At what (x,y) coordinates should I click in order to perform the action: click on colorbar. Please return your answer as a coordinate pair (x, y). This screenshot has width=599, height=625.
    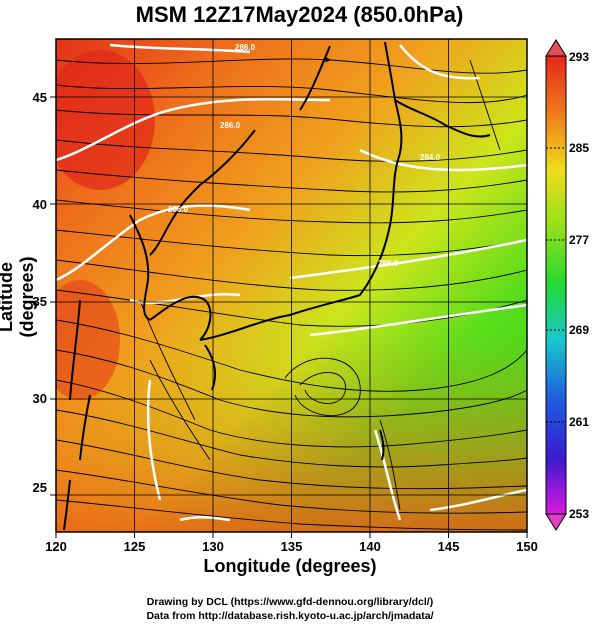
    Looking at the image, I should click on (556, 285).